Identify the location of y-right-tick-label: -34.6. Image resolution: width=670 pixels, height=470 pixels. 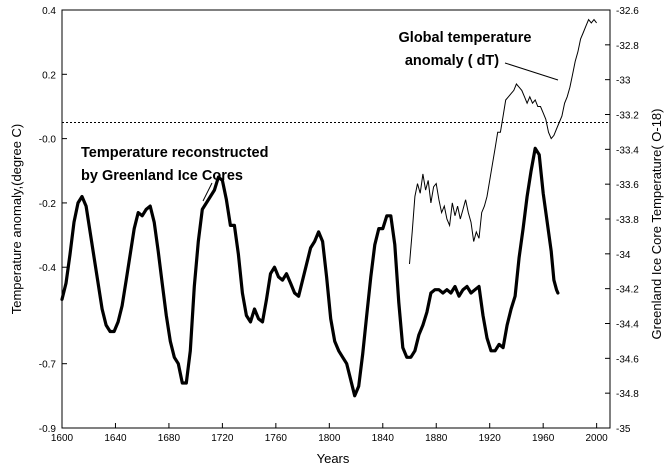
(627, 359).